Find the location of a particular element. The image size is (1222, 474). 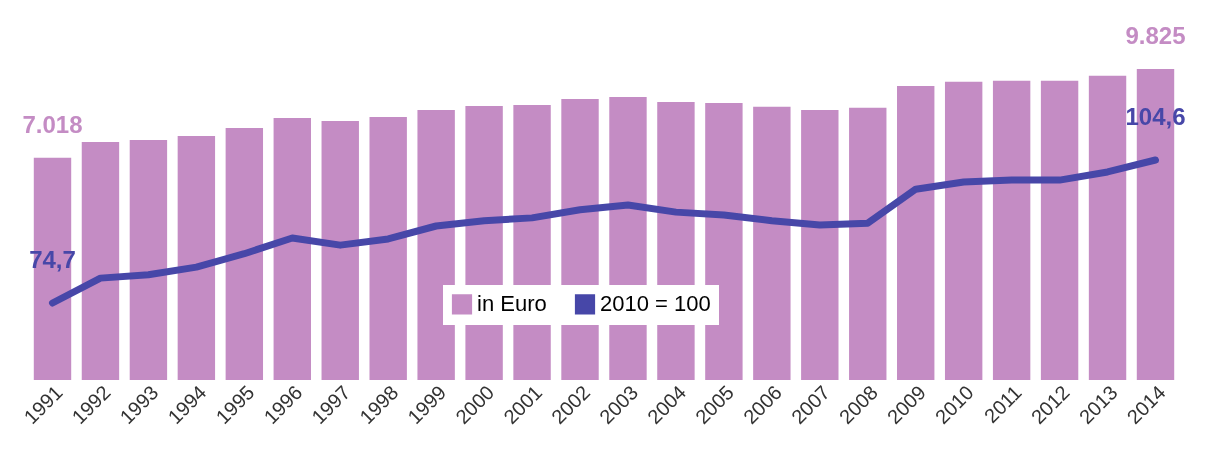

data-label: 9.825 is located at coordinates (1155, 35).